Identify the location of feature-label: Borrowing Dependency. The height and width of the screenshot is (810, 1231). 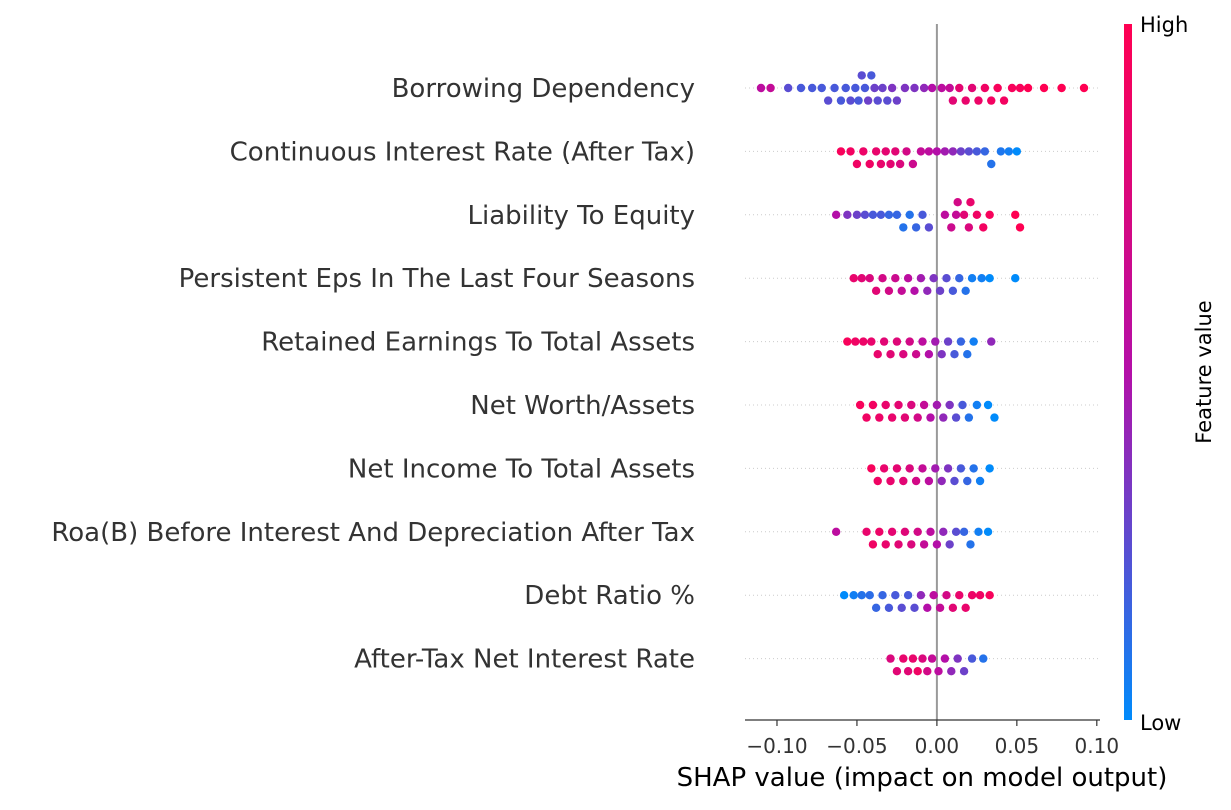
(543, 89).